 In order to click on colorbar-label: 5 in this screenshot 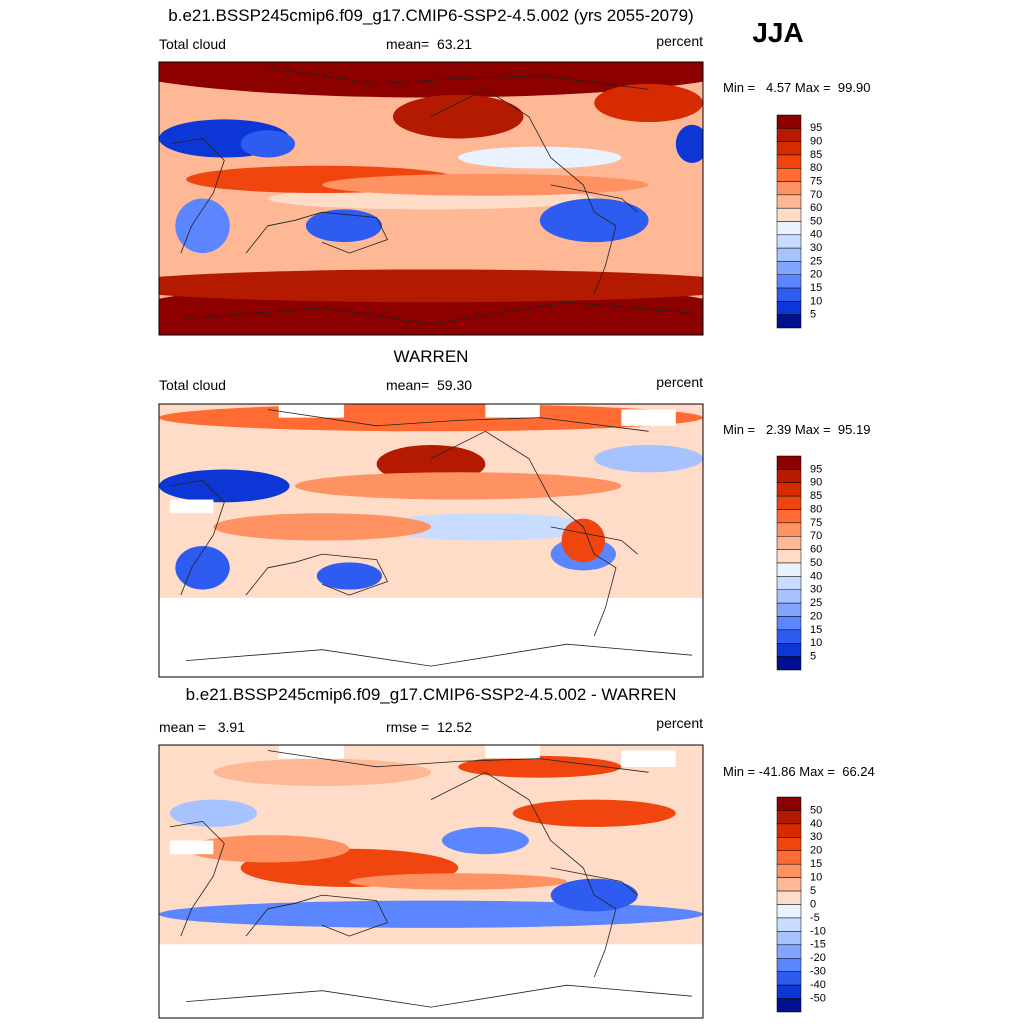, I will do `click(813, 891)`.